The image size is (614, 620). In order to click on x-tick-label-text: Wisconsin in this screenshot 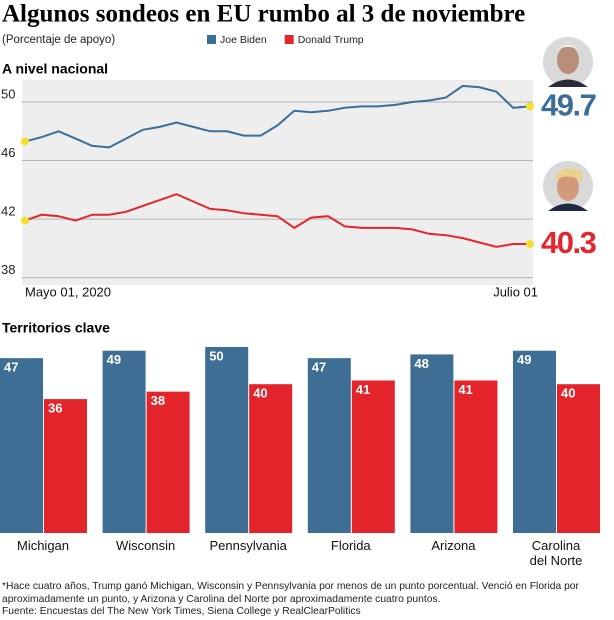, I will do `click(145, 545)`.